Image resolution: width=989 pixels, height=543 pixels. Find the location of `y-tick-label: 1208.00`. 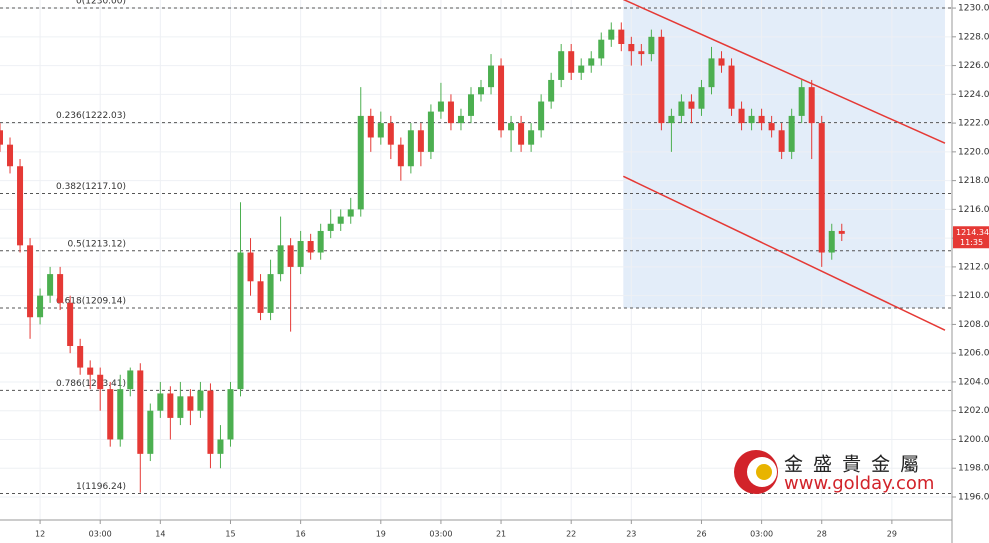

y-tick-label: 1208.00 is located at coordinates (973, 325).